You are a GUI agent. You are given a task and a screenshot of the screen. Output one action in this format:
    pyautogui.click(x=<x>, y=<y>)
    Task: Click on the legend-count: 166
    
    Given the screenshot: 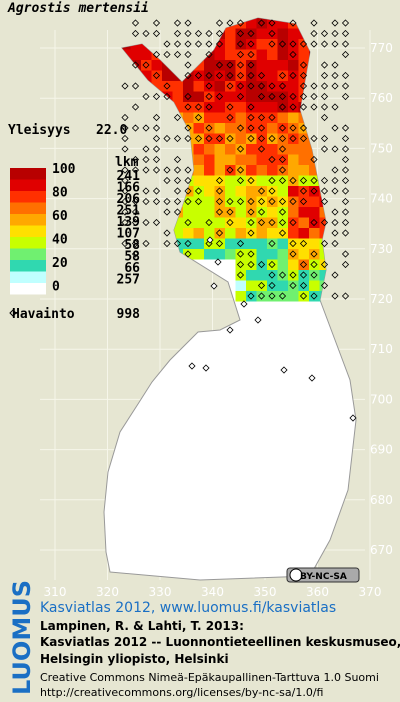 What is the action you would take?
    pyautogui.click(x=129, y=188)
    